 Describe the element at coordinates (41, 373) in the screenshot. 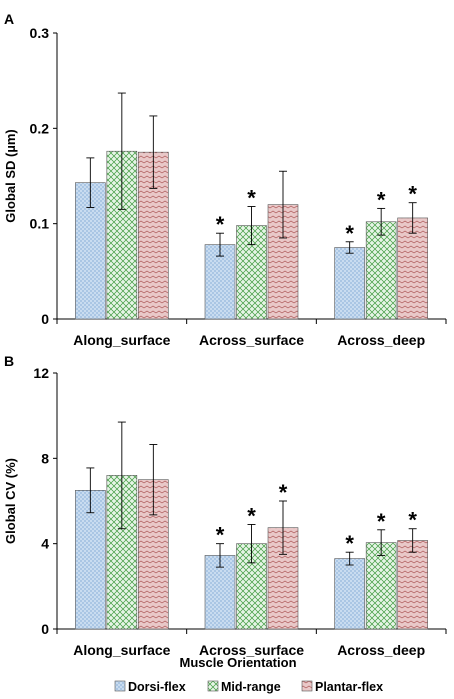

I see `y-tick-label: 12` at that location.